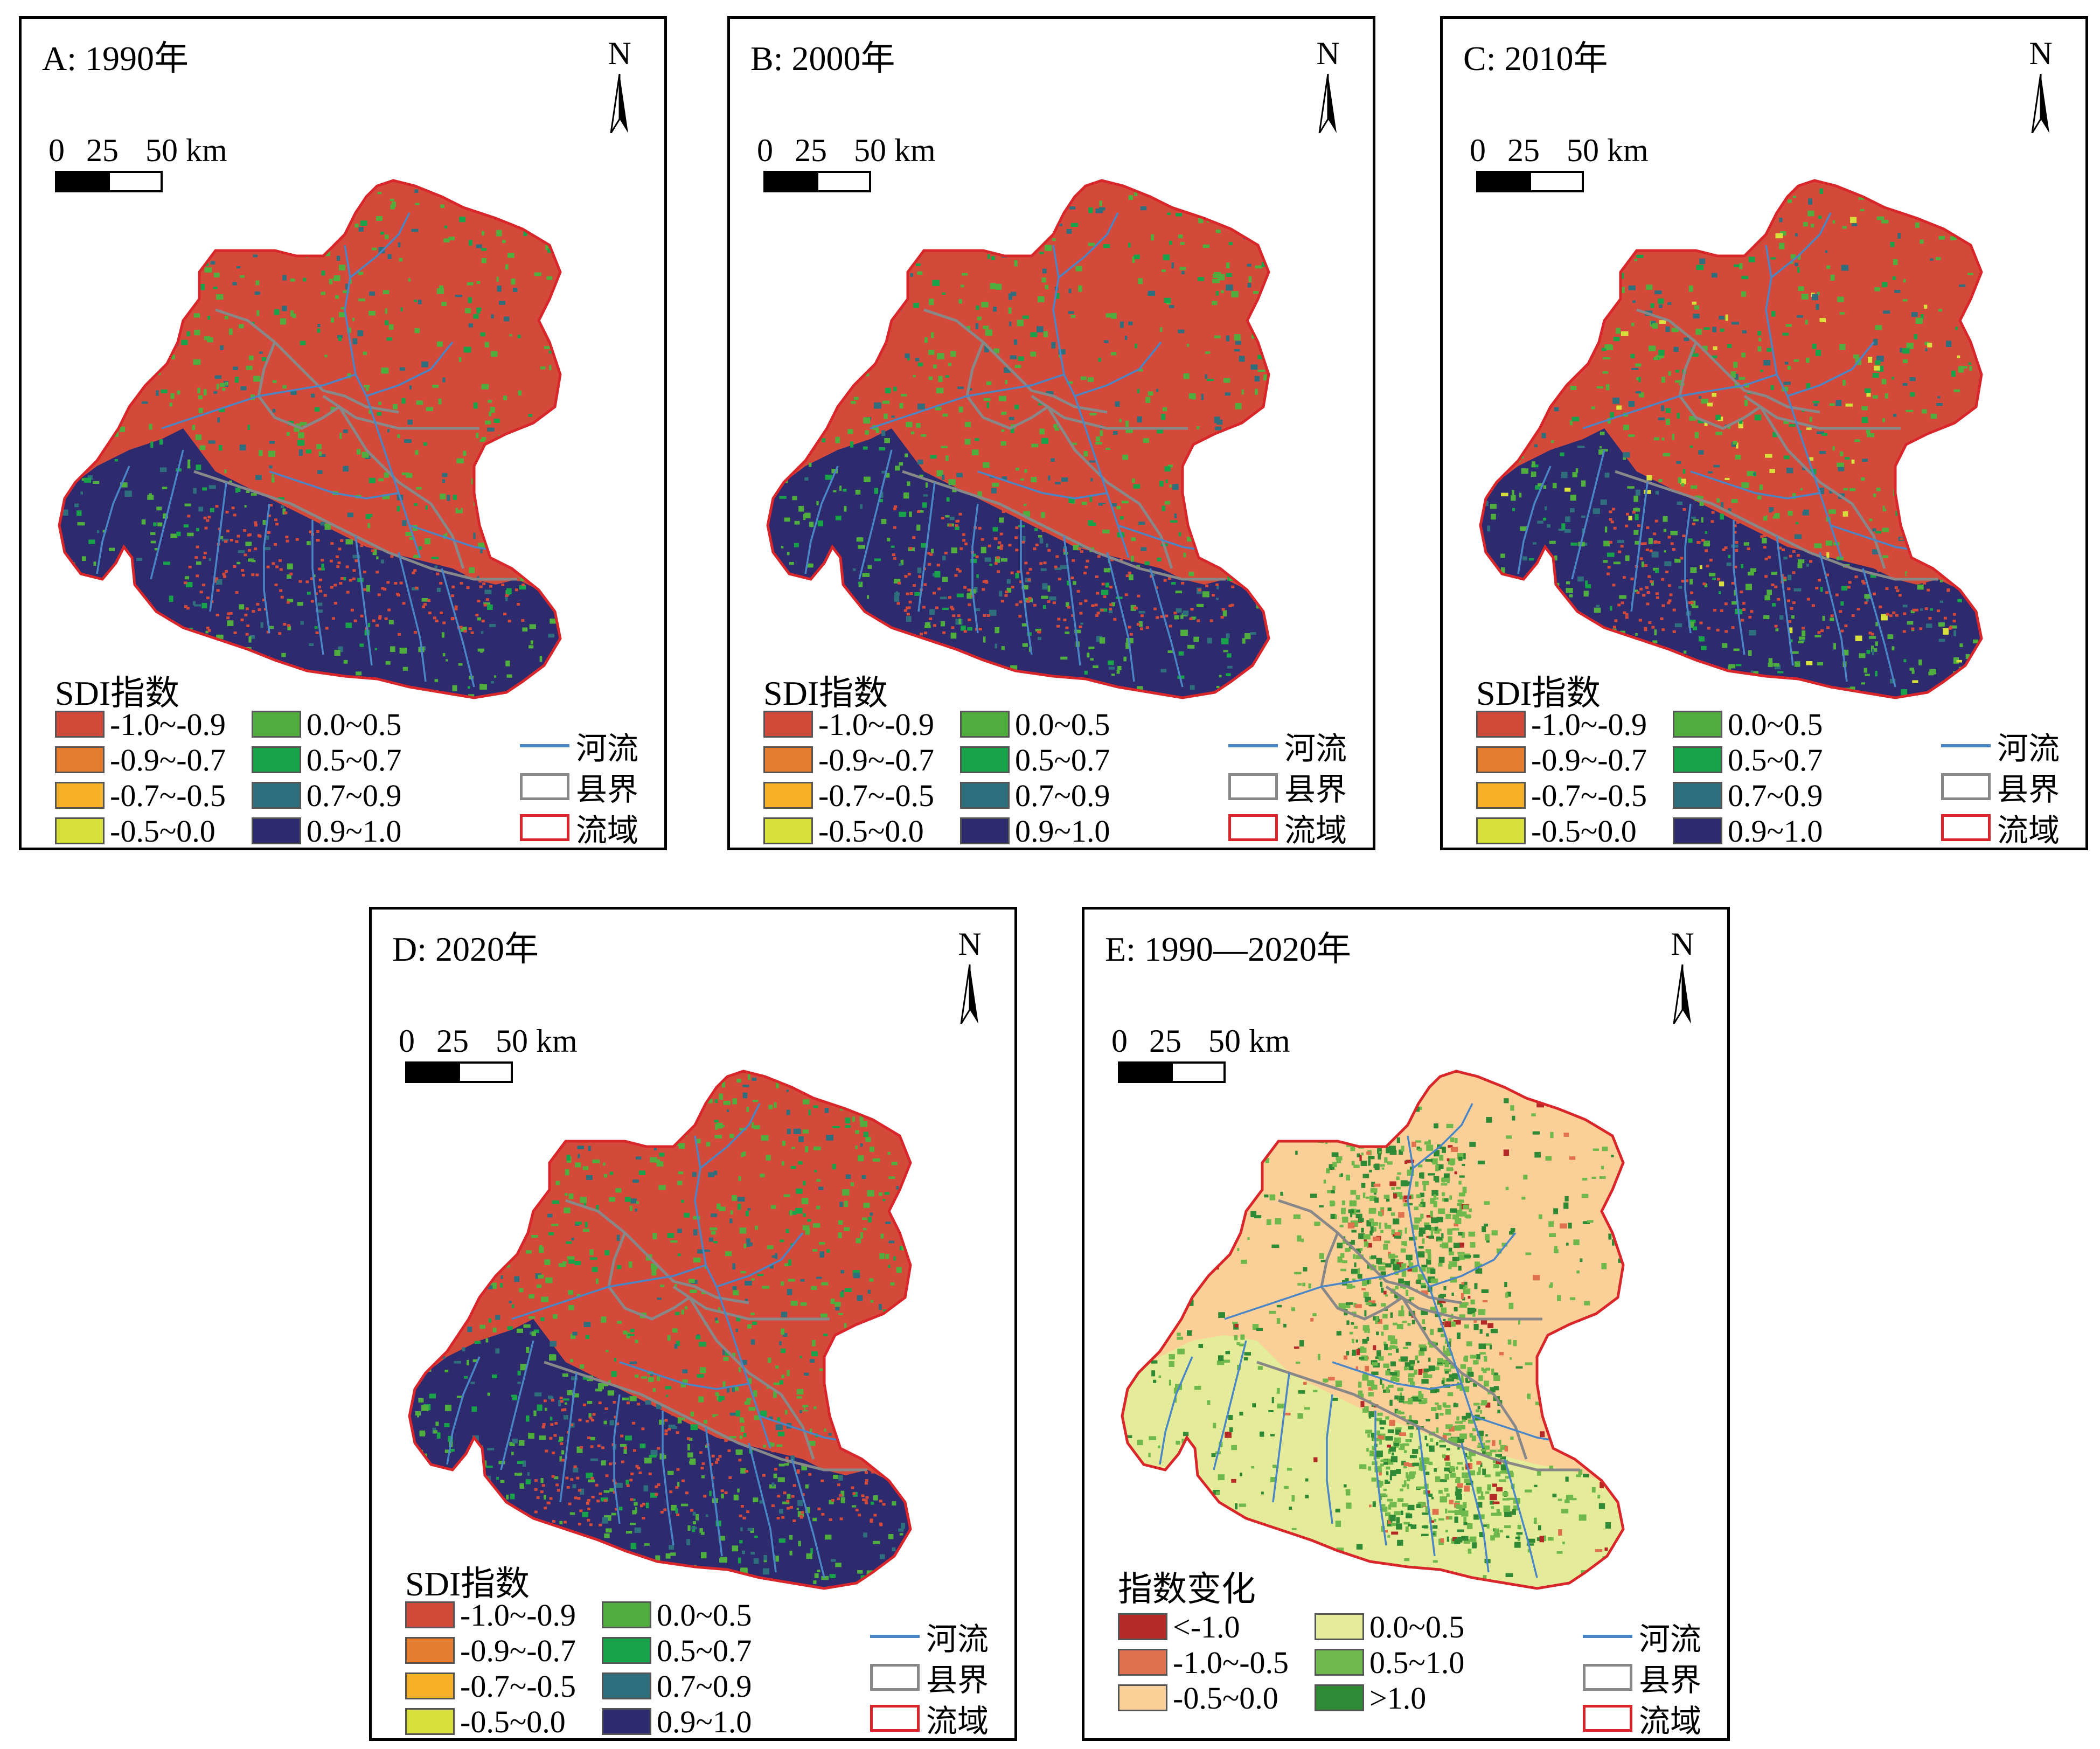 This screenshot has height=1749, width=2100. I want to click on river-line, so click(1088, 246).